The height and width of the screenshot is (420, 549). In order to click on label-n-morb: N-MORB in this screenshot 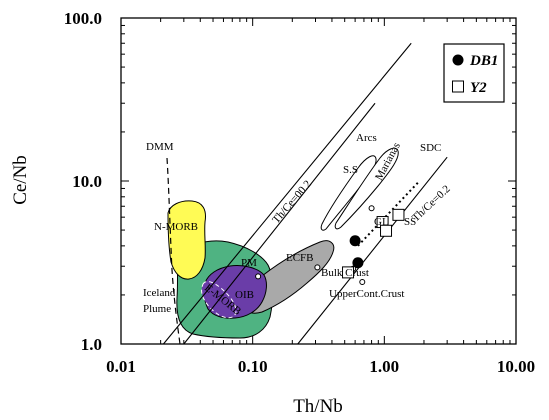, I will do `click(176, 227)`.